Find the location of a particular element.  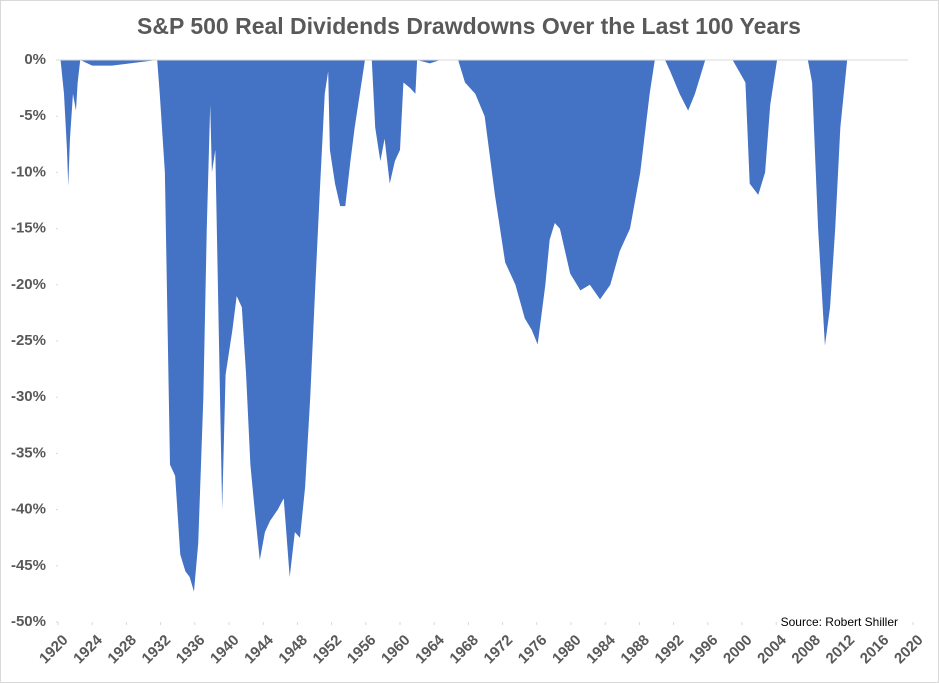

y-tick-label: -5% is located at coordinates (32, 115).